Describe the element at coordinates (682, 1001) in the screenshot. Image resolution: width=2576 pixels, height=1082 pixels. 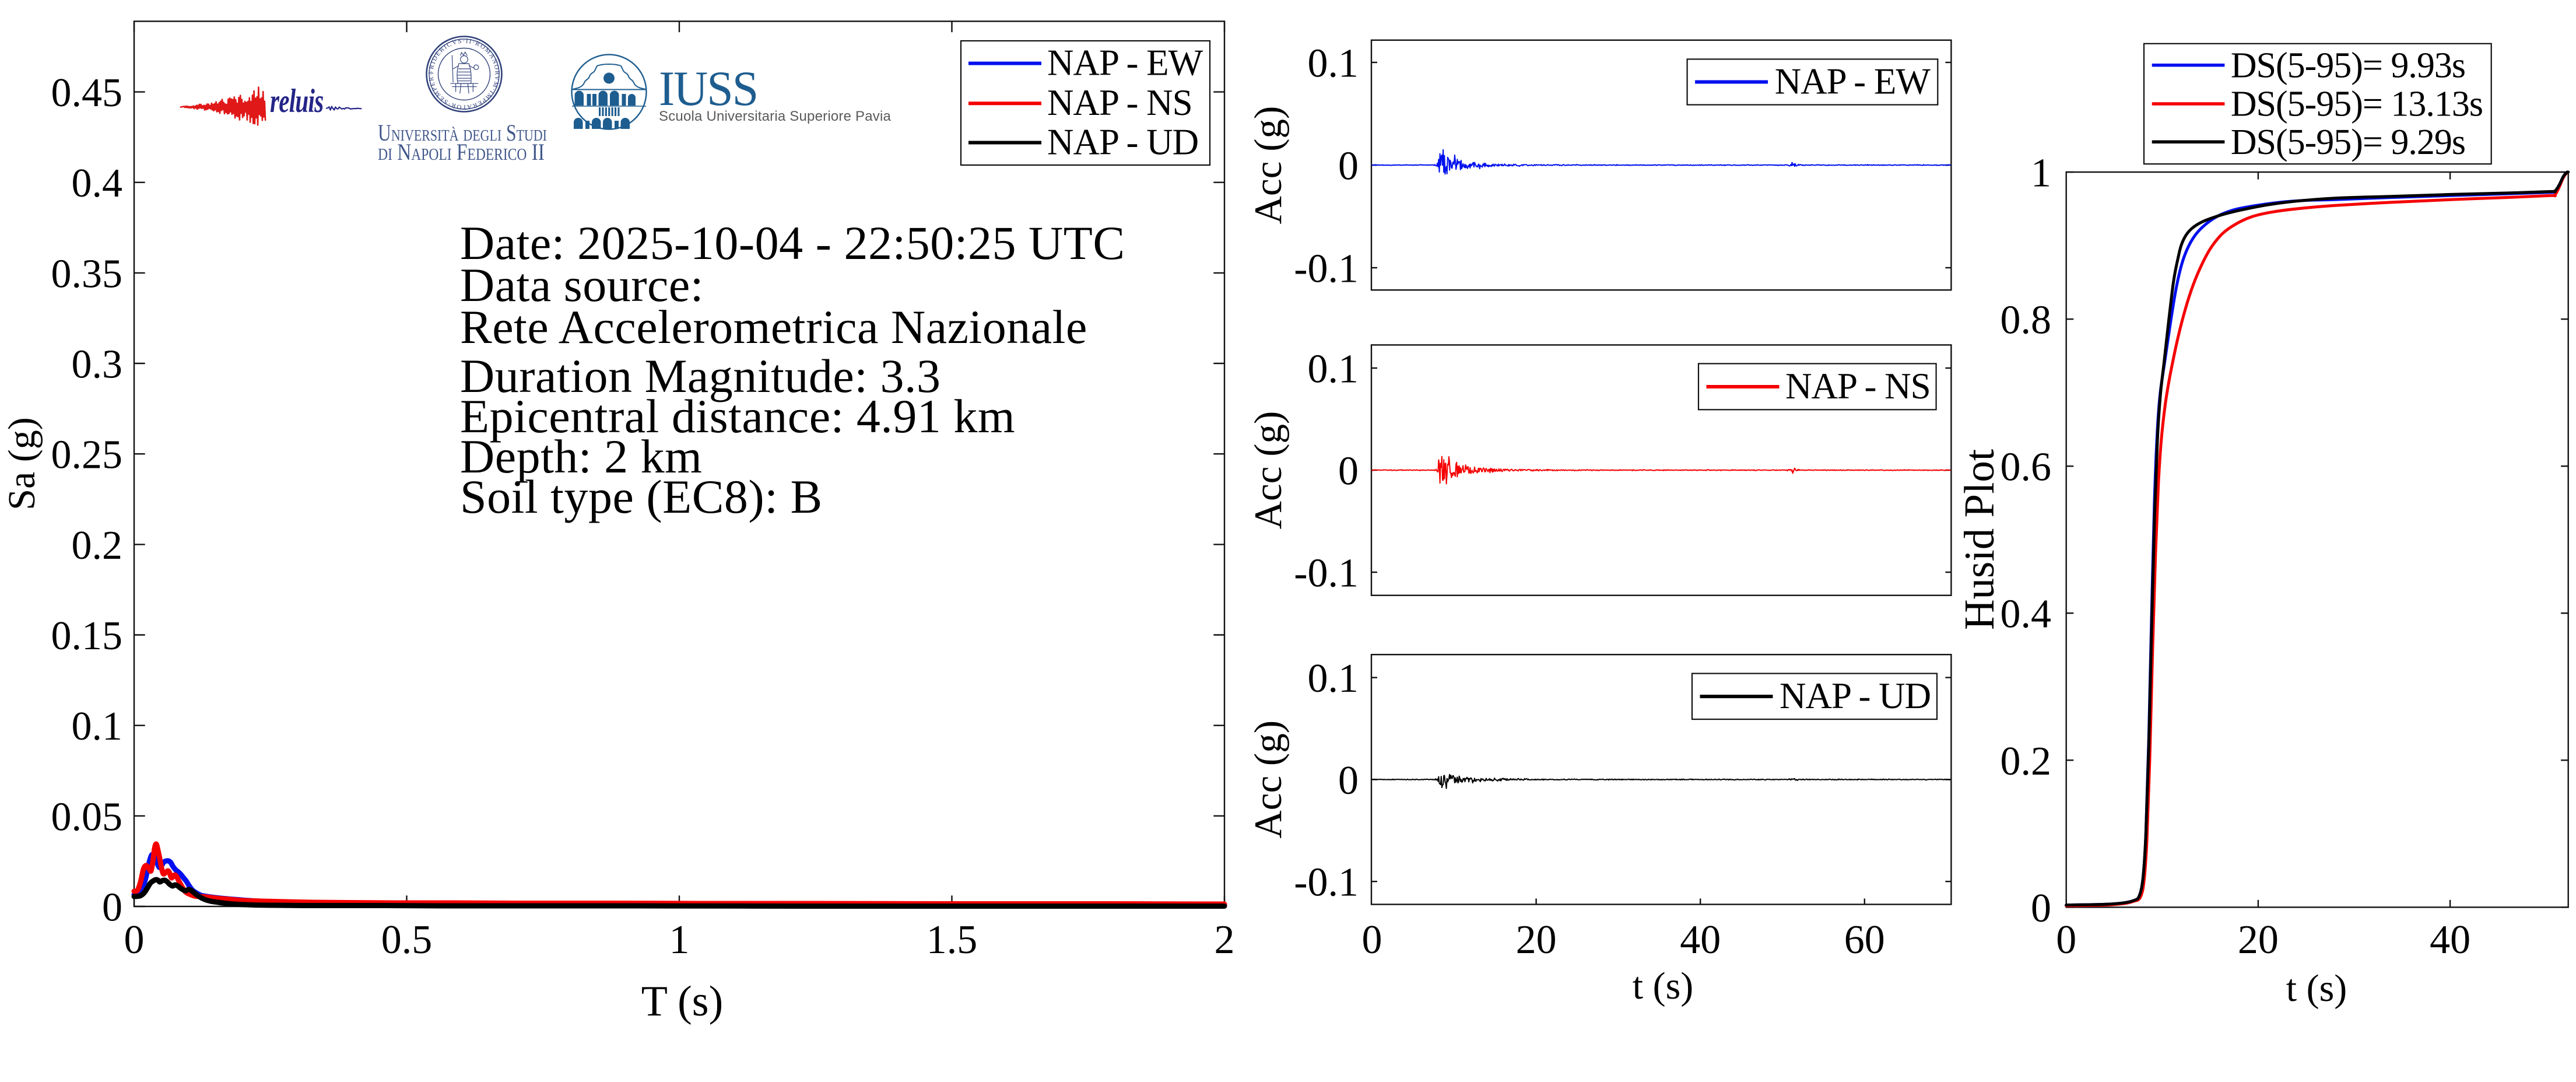
I see `svg-text: T (s)` at that location.